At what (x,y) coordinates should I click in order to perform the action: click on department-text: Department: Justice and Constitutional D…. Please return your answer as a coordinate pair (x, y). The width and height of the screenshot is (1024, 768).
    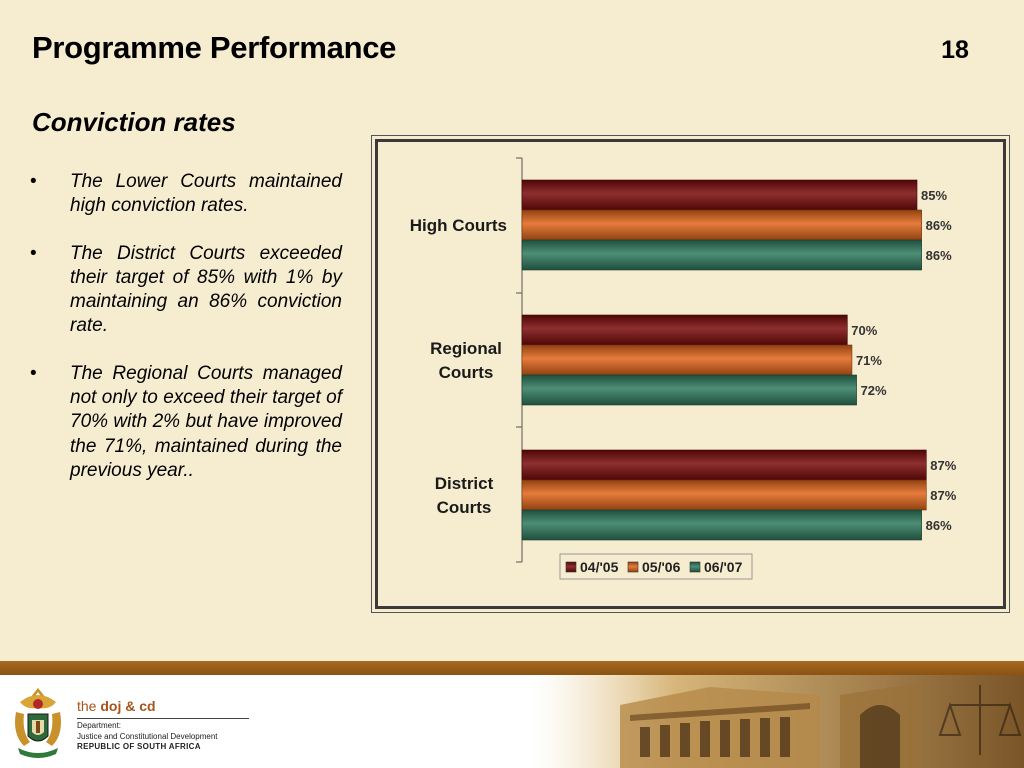
    Looking at the image, I should click on (147, 737).